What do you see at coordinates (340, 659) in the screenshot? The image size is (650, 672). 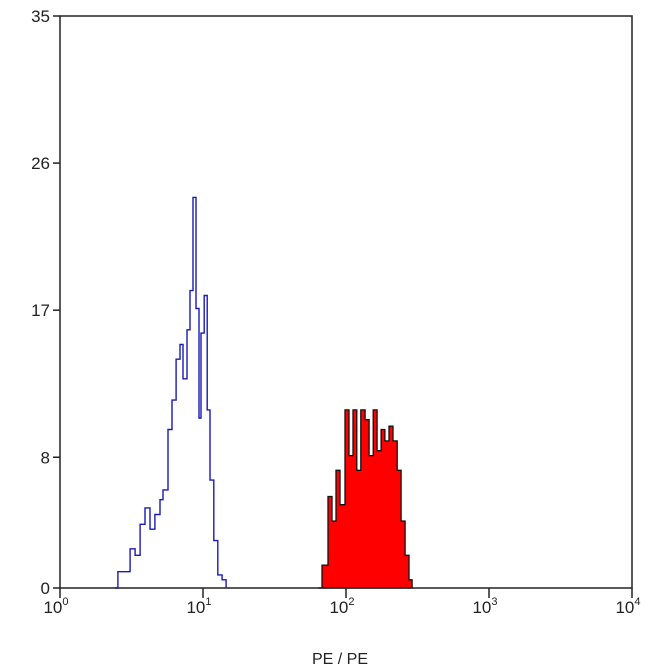 I see `x-axis-title: PE / PE` at bounding box center [340, 659].